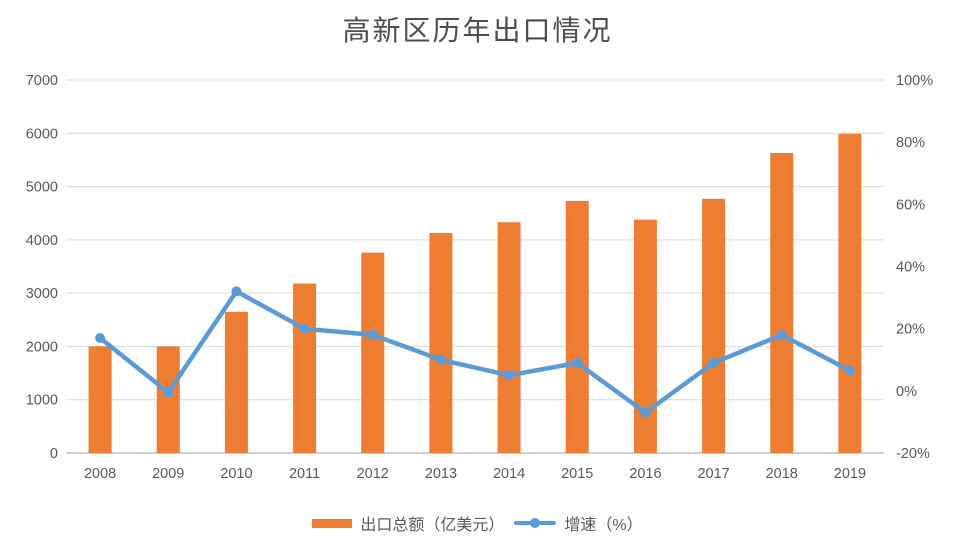 This screenshot has height=552, width=955. Describe the element at coordinates (509, 337) in the screenshot. I see `bar-2014` at that location.